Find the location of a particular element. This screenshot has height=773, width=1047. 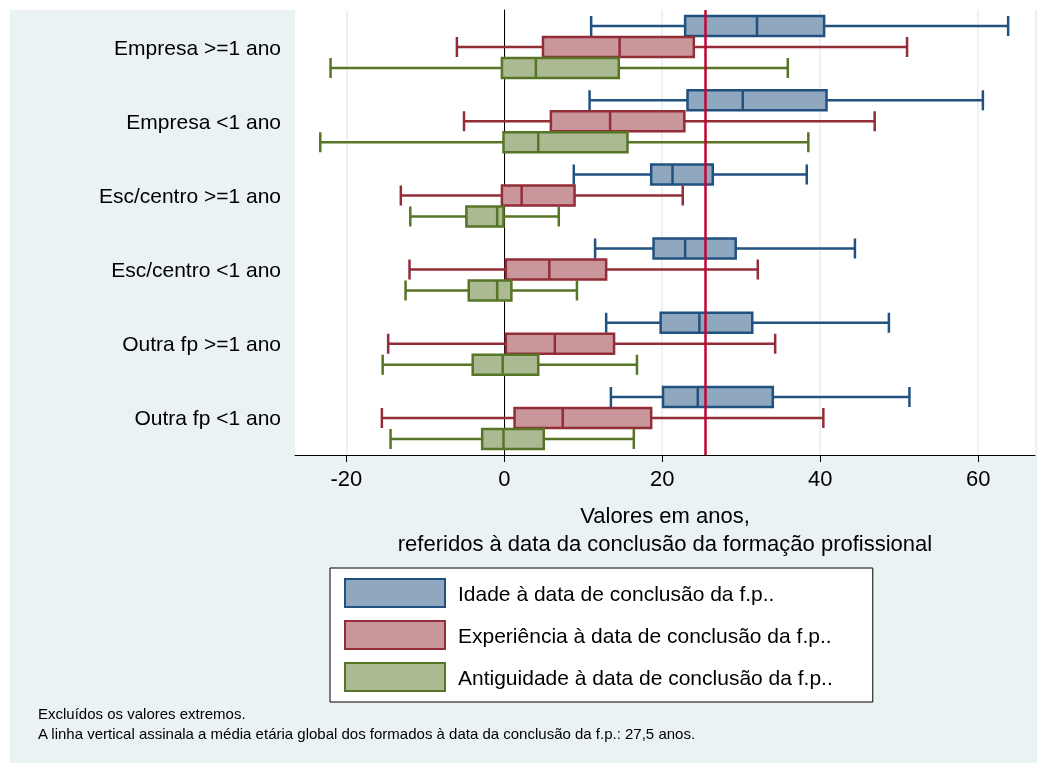

y-tick-label: Outra fp <1 ano is located at coordinates (207, 418).